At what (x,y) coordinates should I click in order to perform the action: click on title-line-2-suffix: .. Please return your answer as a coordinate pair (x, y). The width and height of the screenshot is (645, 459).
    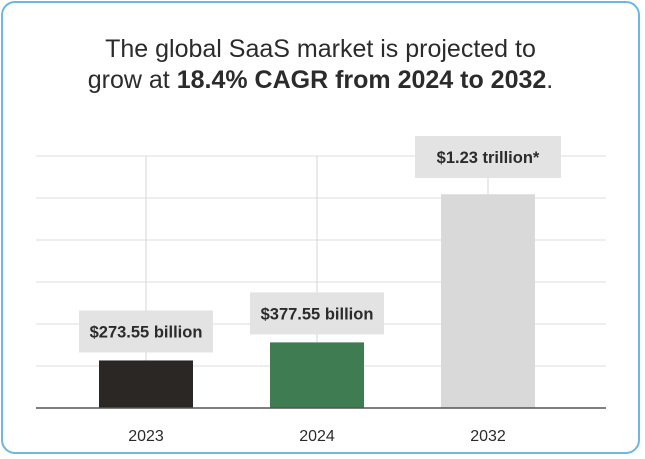
    Looking at the image, I should click on (550, 80).